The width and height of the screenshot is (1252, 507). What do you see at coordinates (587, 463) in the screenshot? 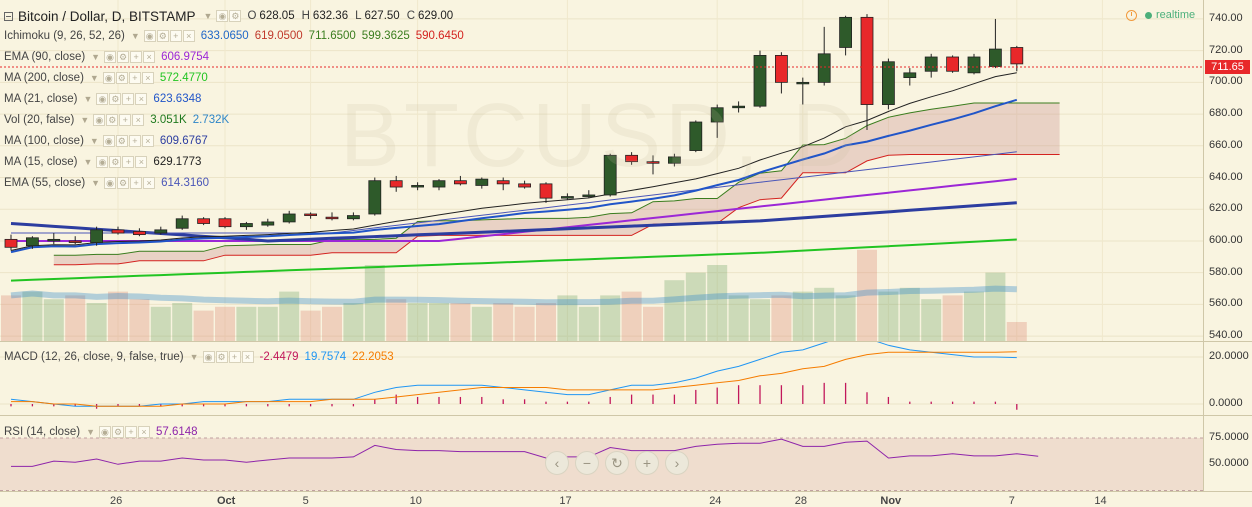
I see `zoom-out-button: −` at bounding box center [587, 463].